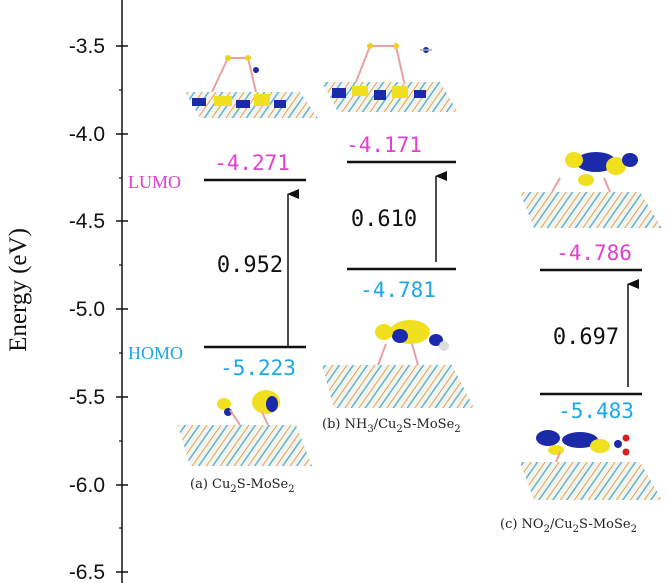 This screenshot has width=667, height=583. I want to click on tick-label: -4.5, so click(87, 221).